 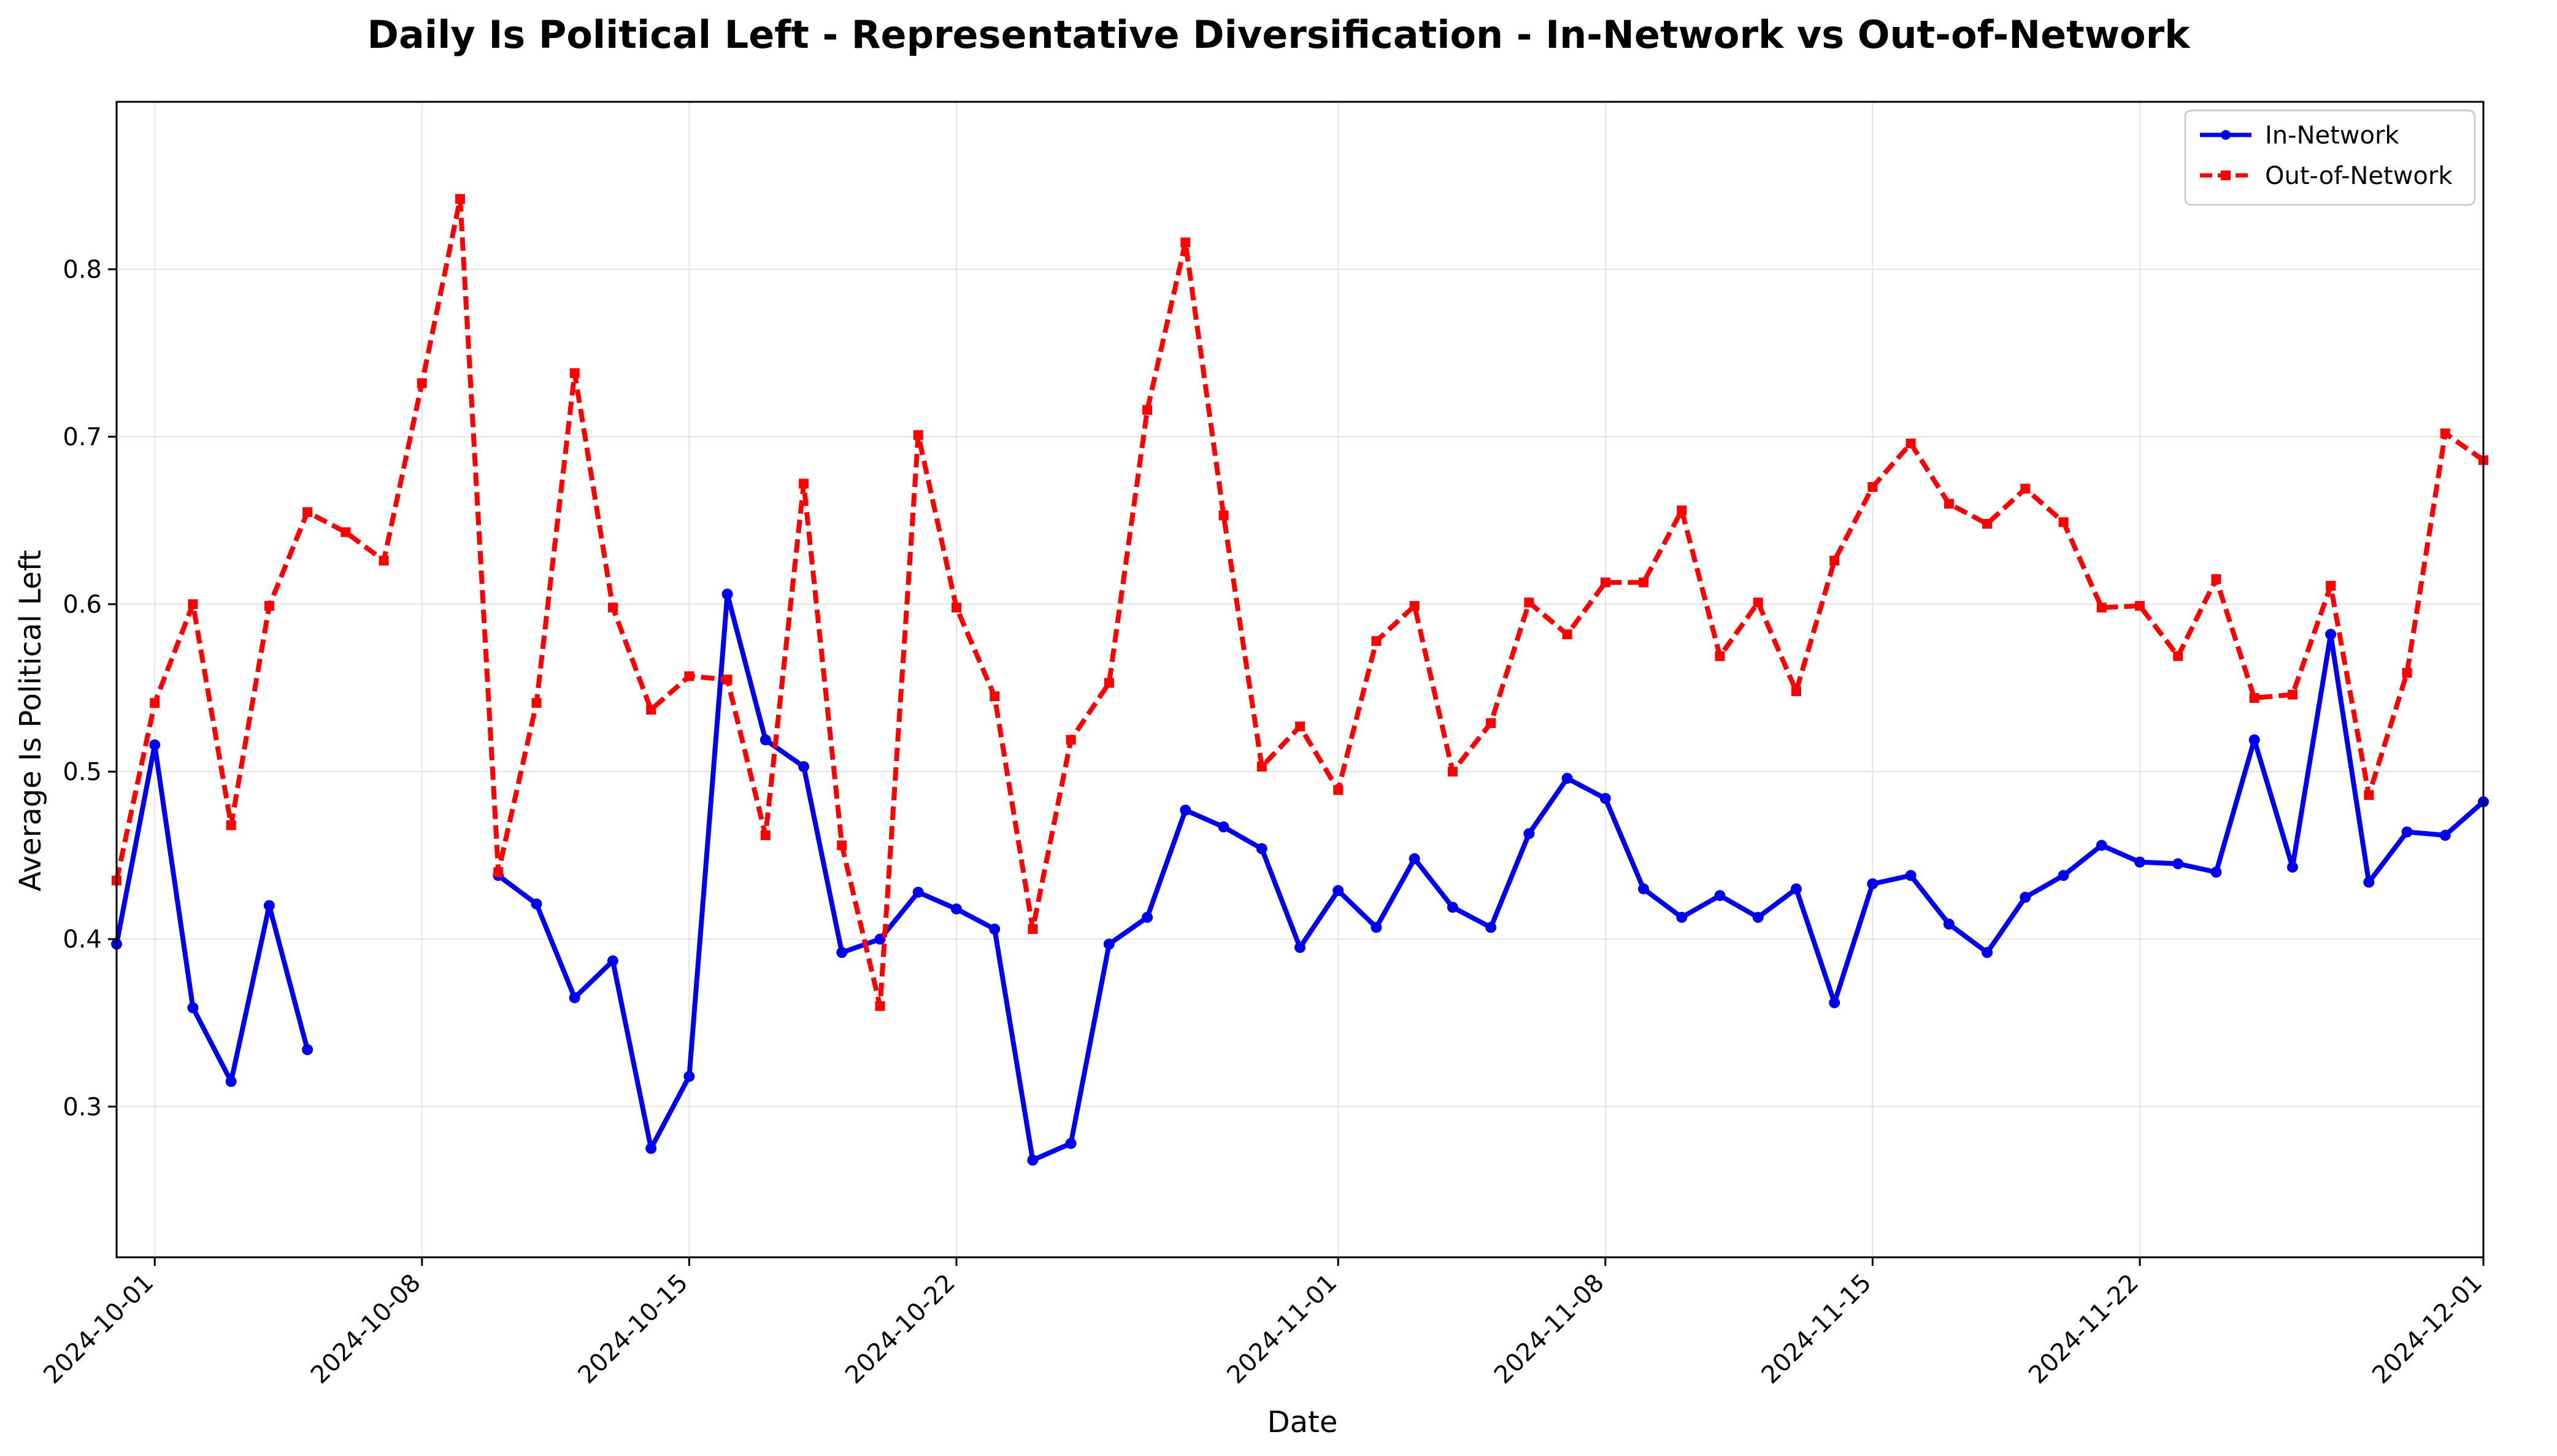 I want to click on legend: In-Network Out-of-Network, so click(x=2330, y=157).